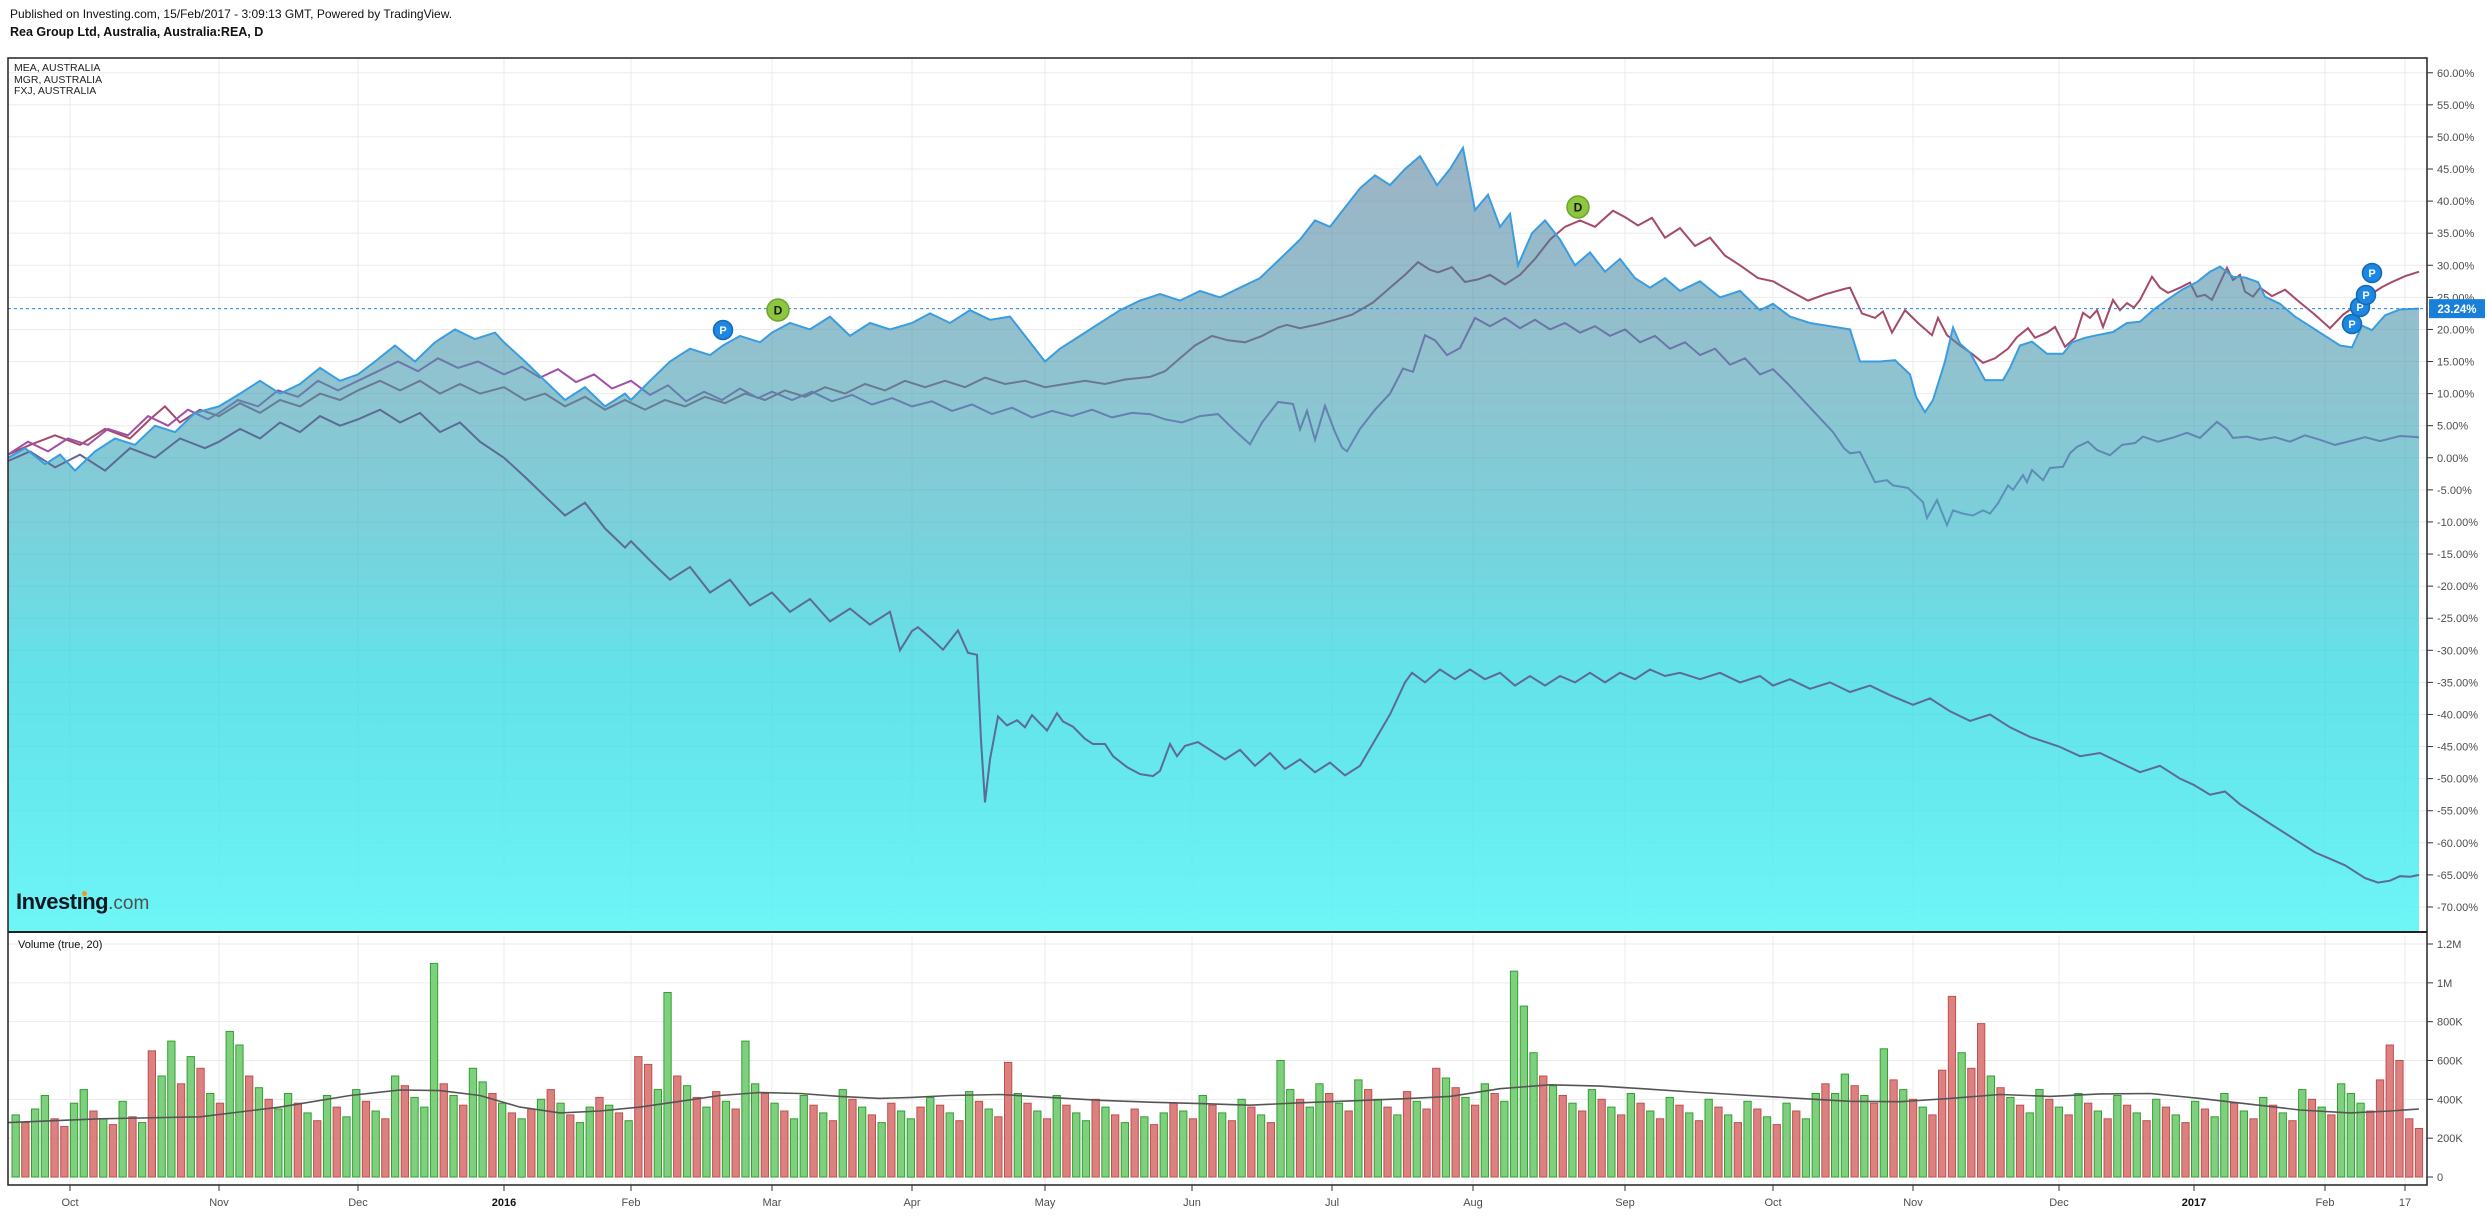  I want to click on svg-text: 17, so click(2405, 1203).